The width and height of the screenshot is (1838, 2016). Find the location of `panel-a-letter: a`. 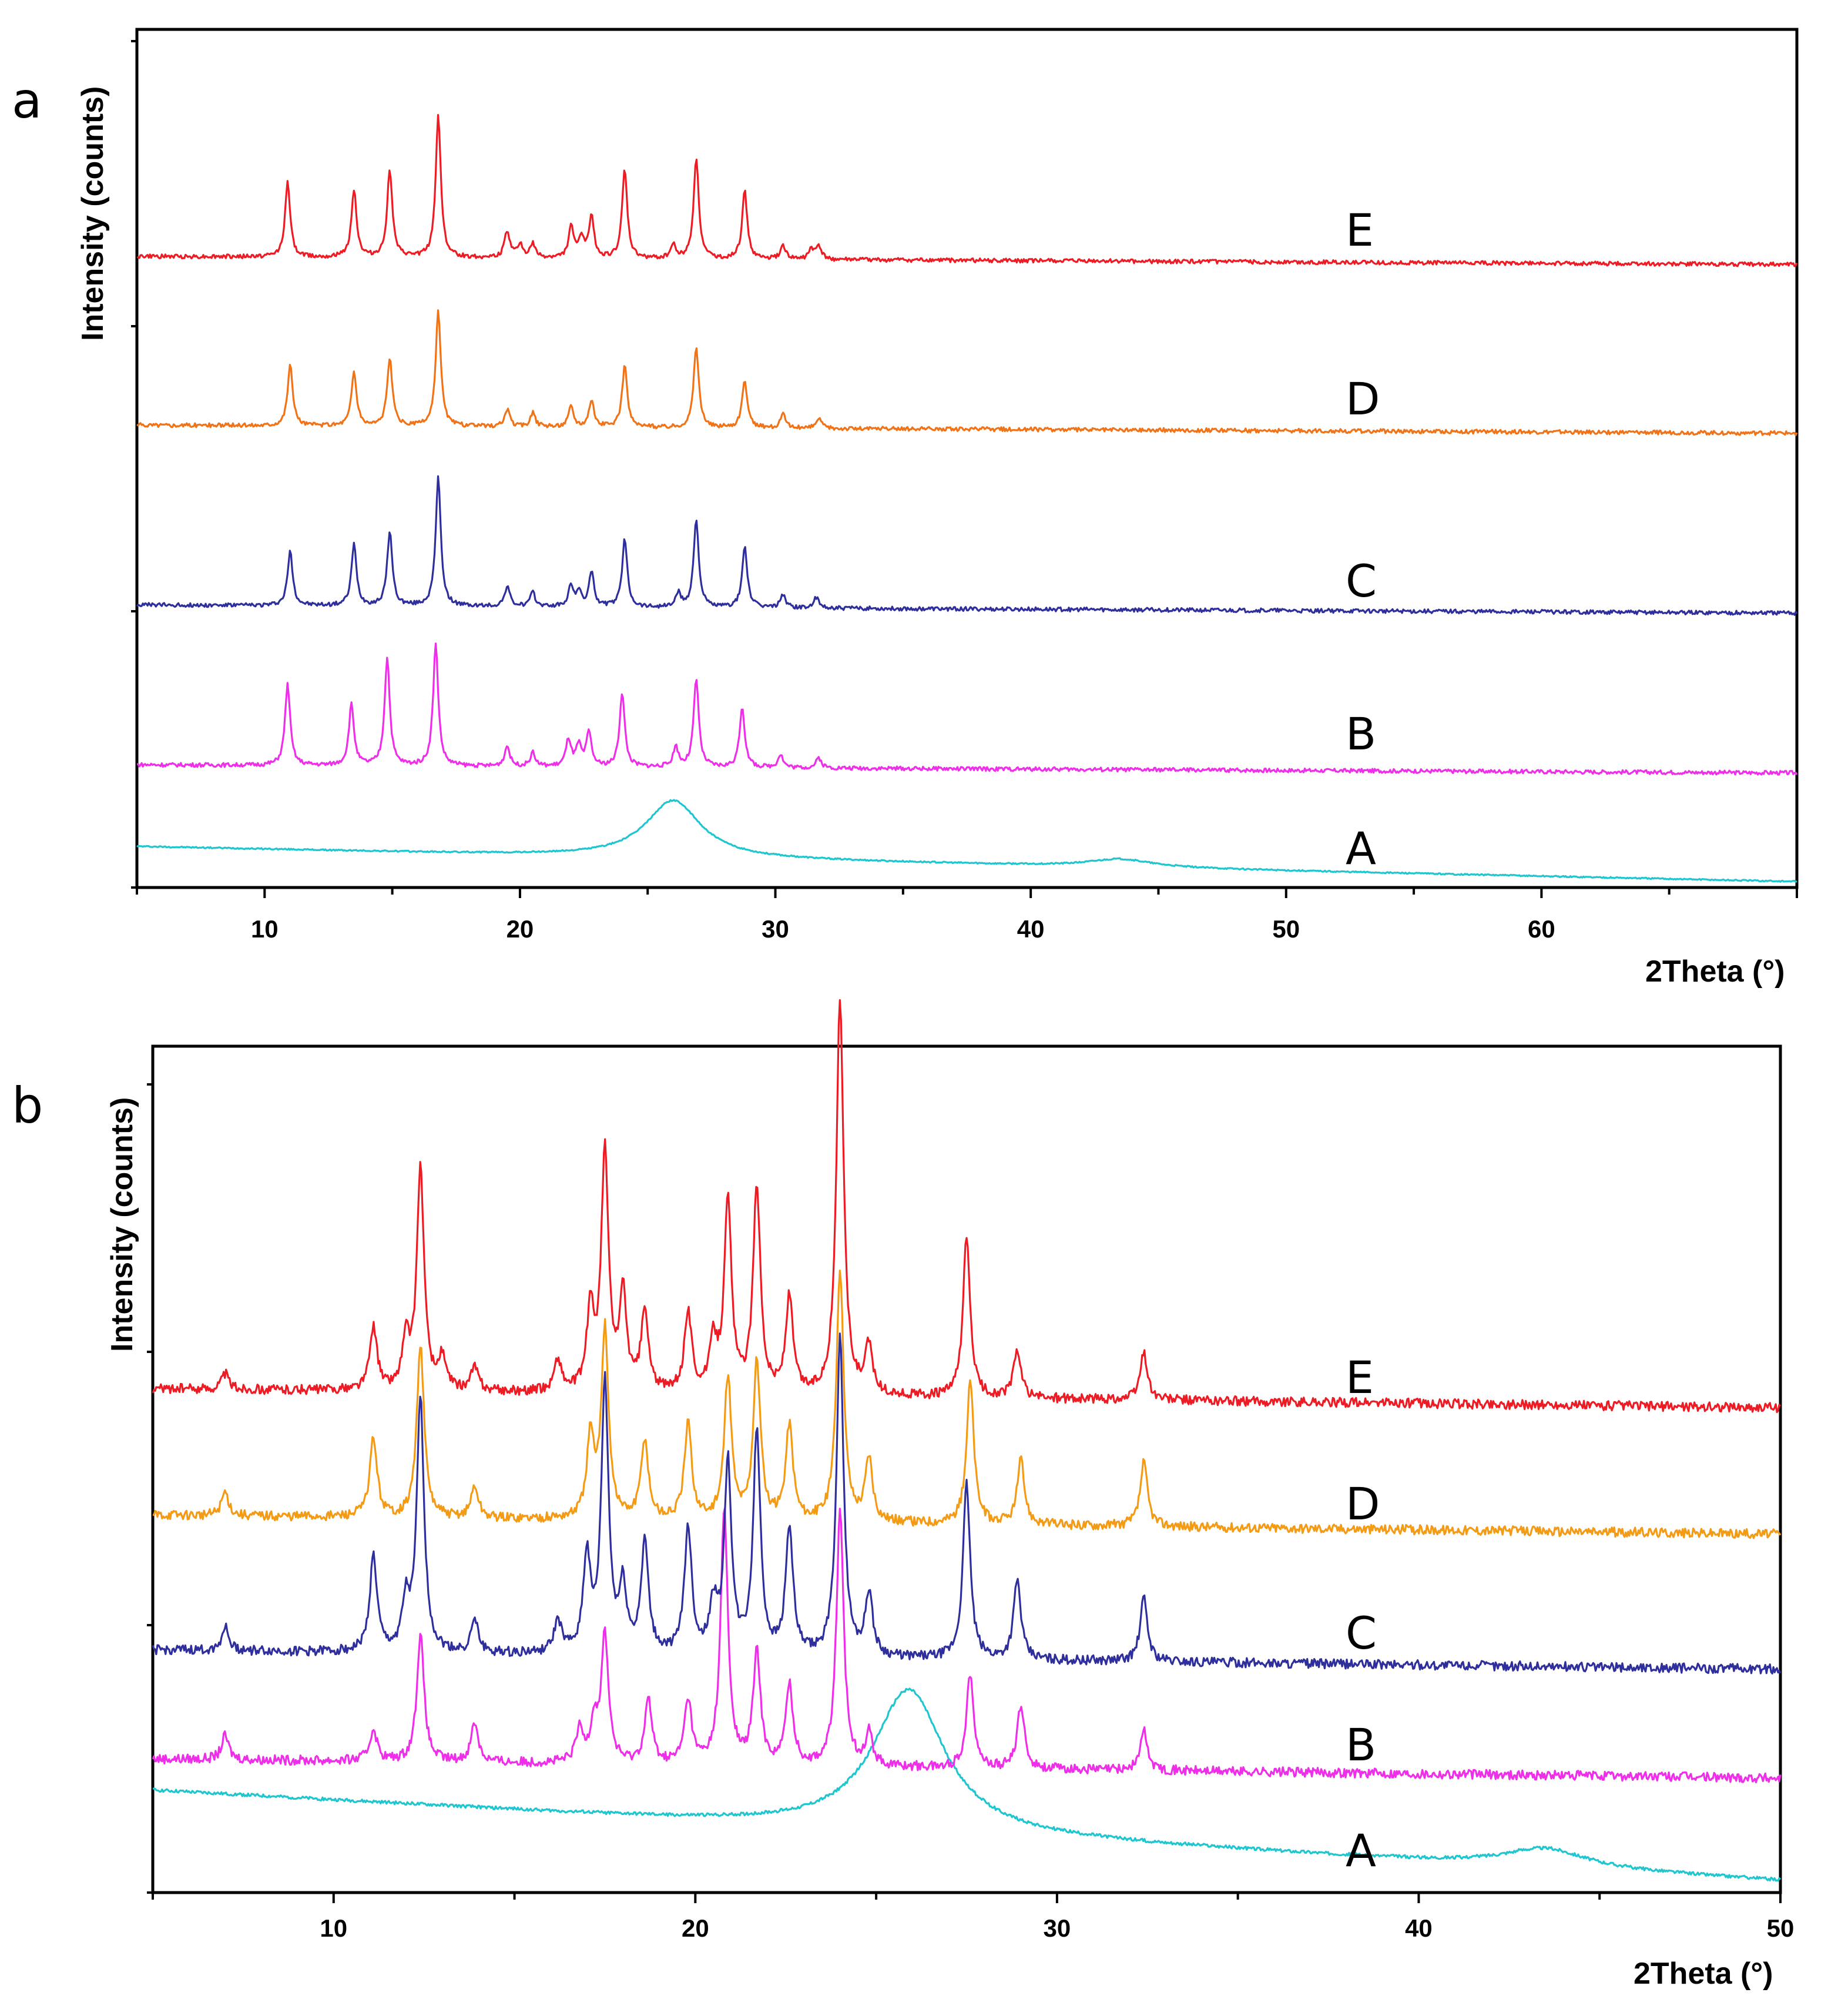

panel-a-letter: a is located at coordinates (27, 100).